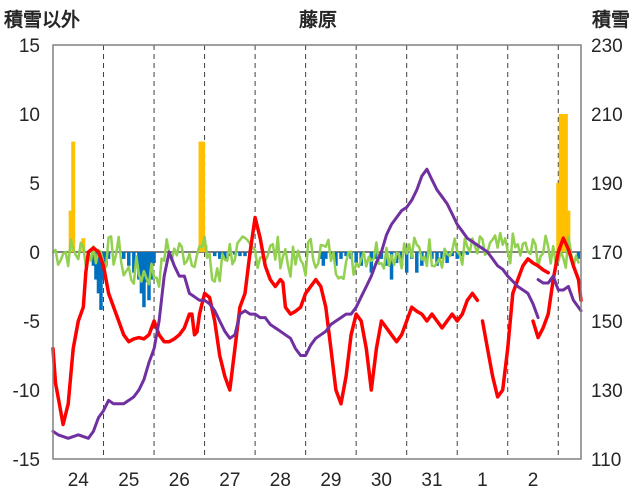 The image size is (636, 501). I want to click on y-right-tick-label: 150, so click(607, 322).